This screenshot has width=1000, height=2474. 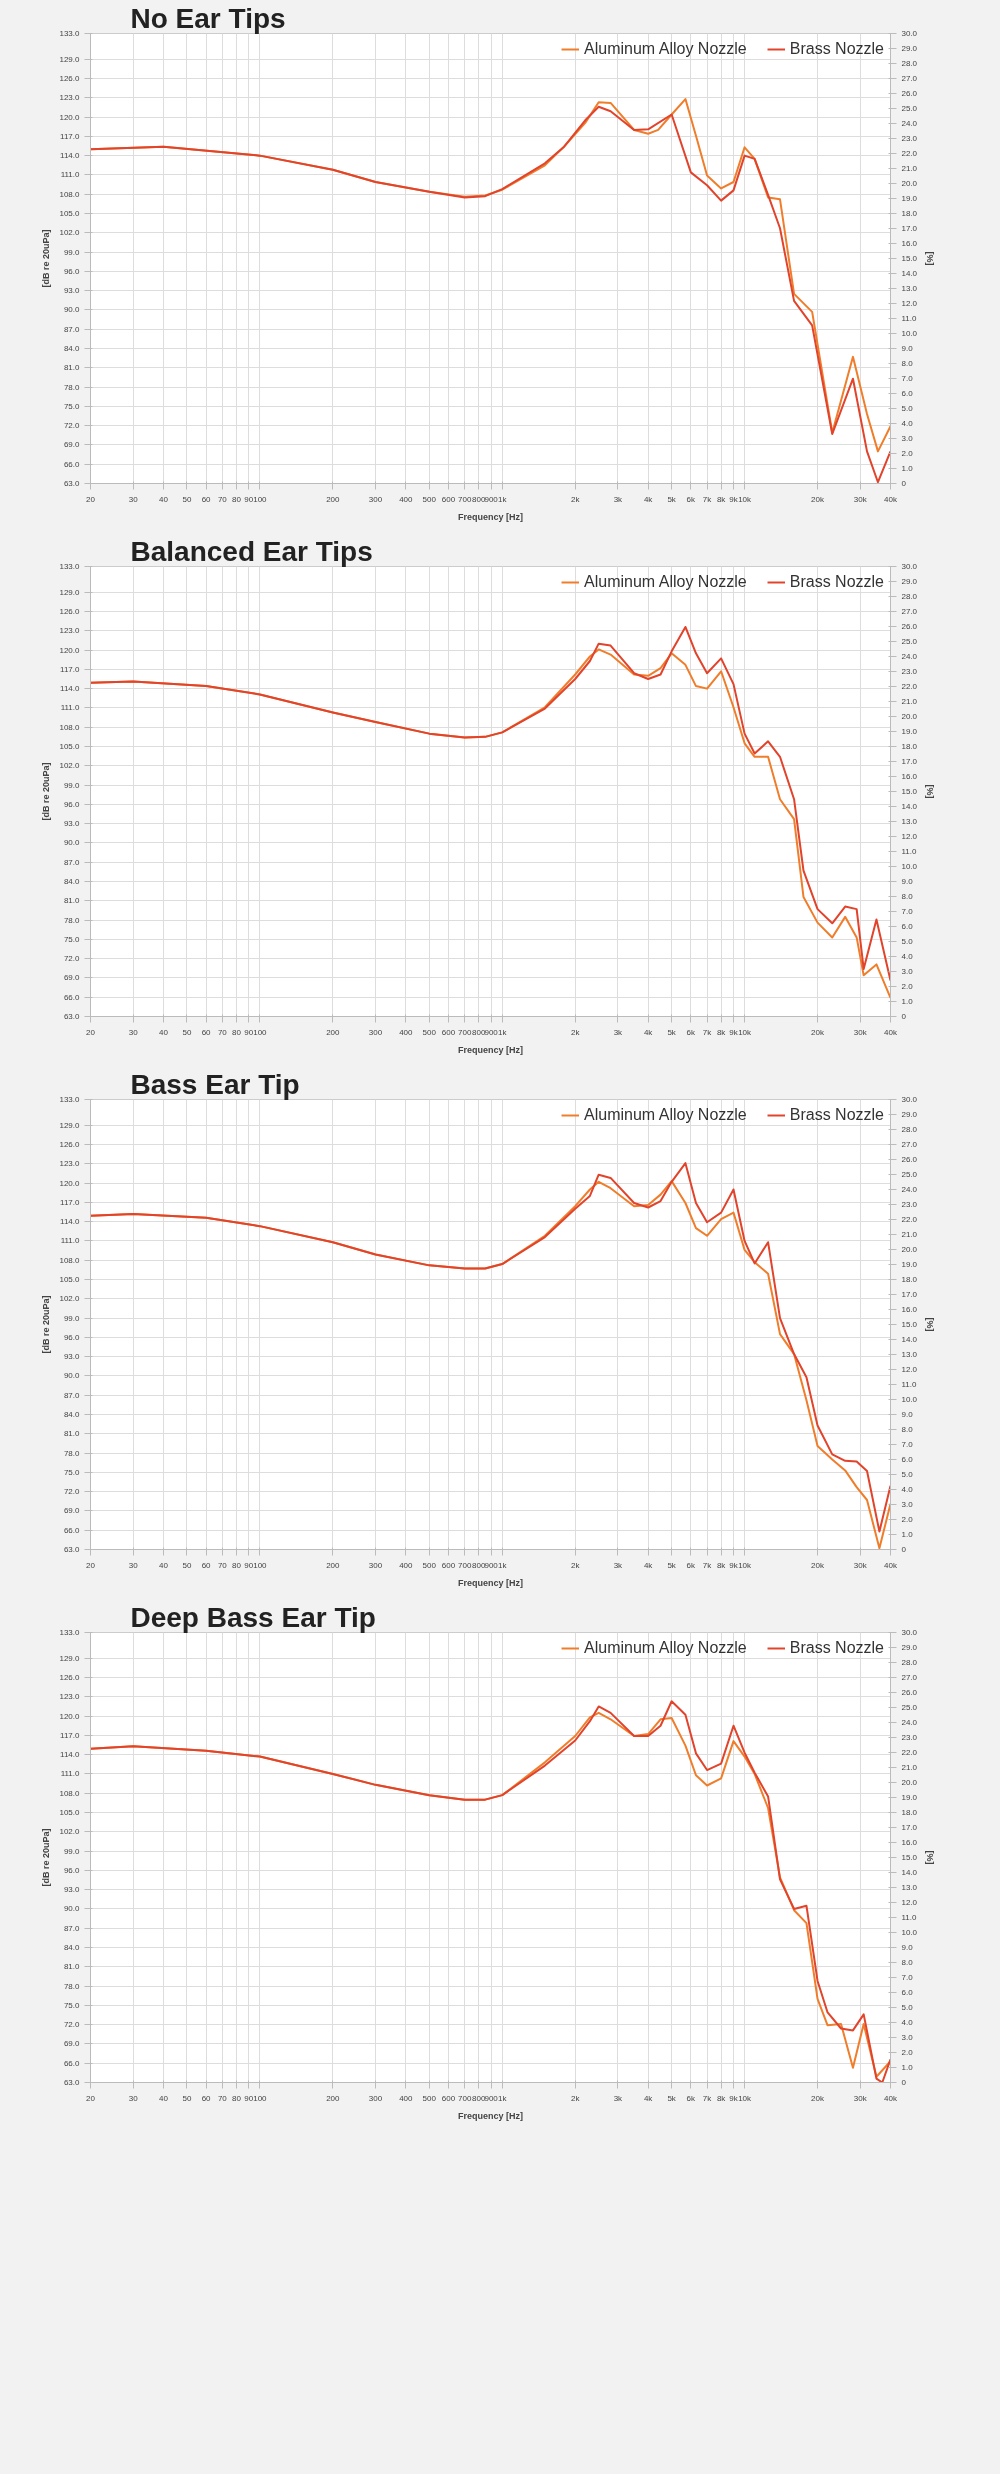 I want to click on x-tick-label: 4k, so click(x=648, y=499).